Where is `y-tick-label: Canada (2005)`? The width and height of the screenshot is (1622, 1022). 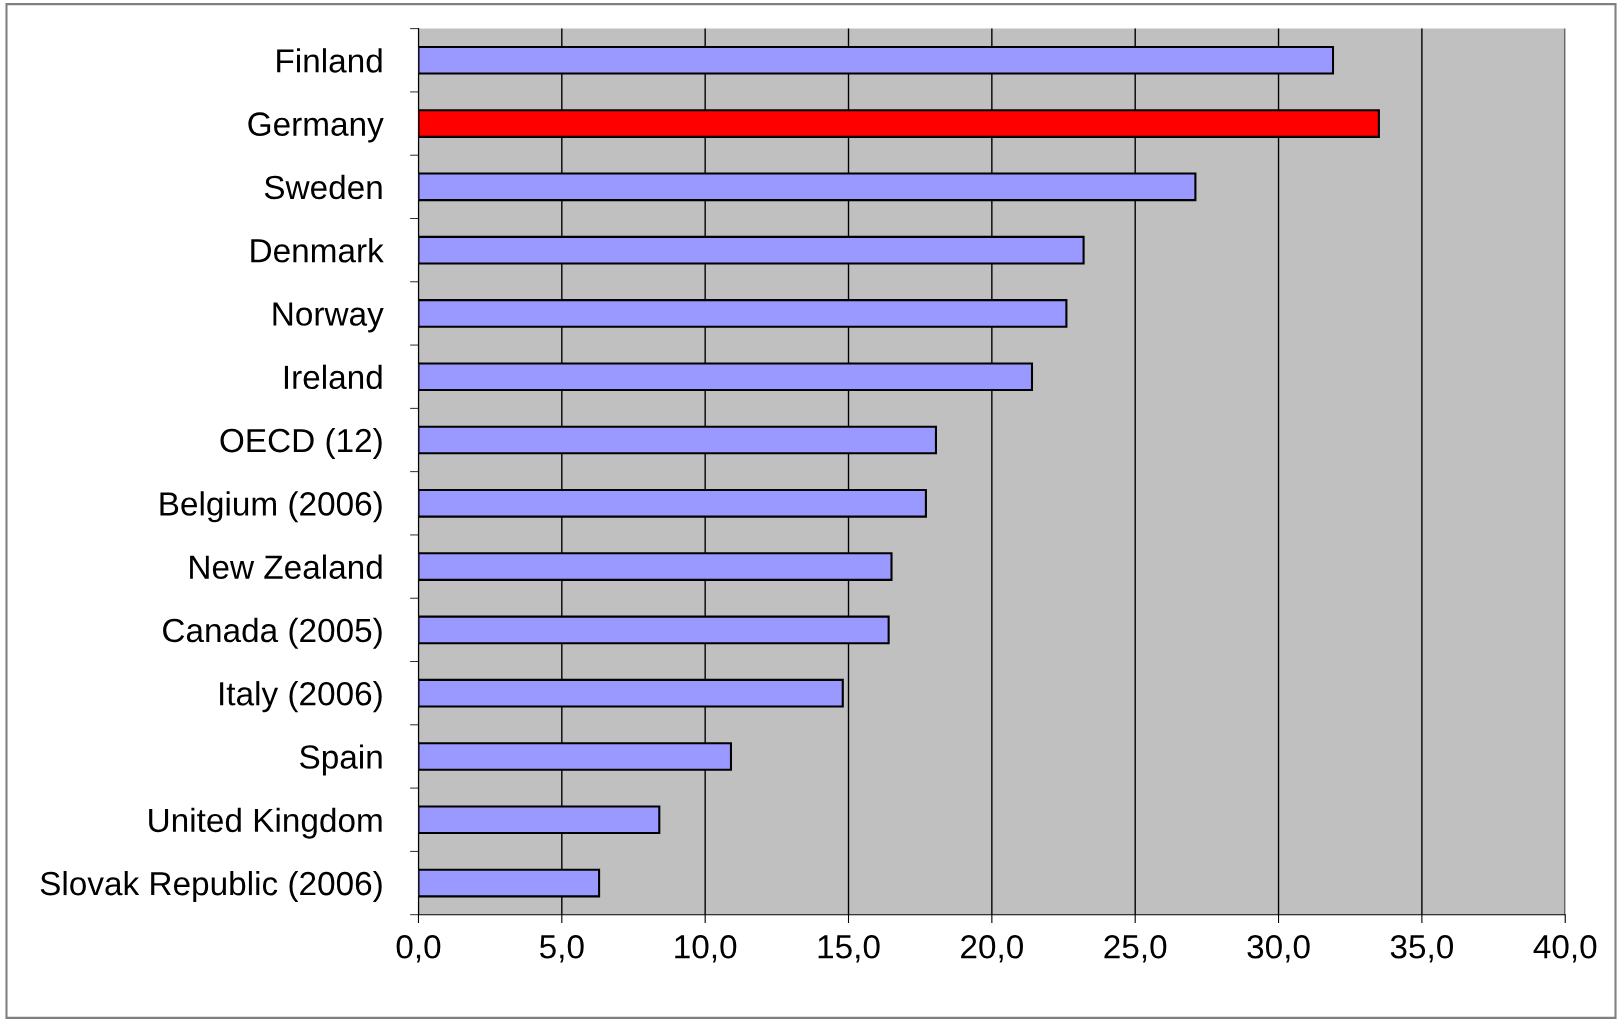
y-tick-label: Canada (2005) is located at coordinates (272, 633).